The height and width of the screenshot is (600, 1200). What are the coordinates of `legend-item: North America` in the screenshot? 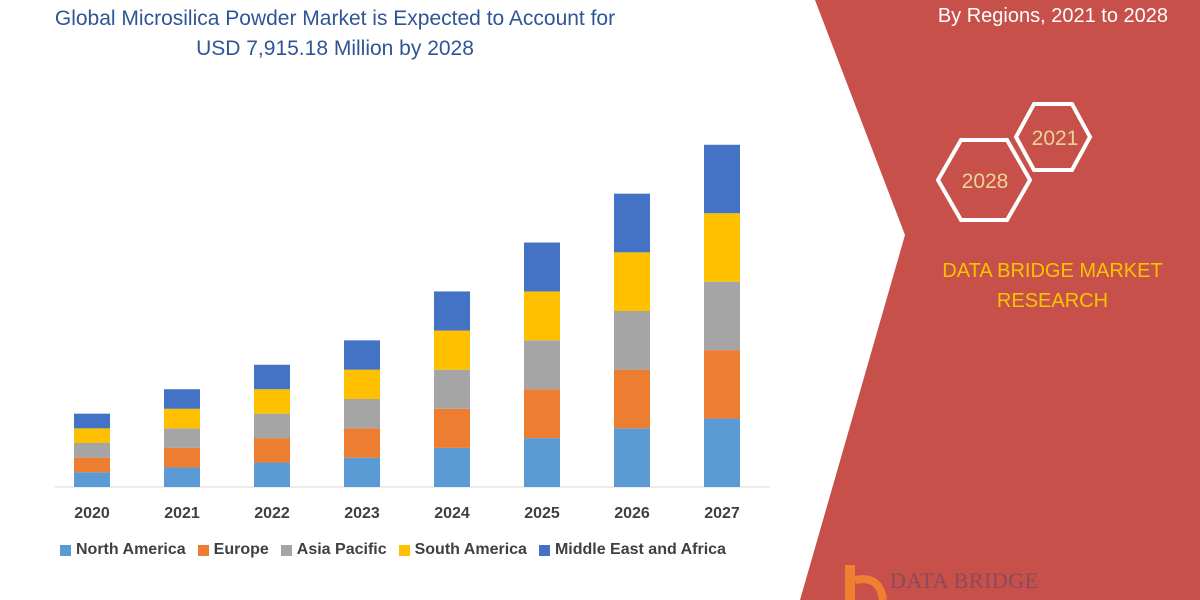 It's located at (123, 550).